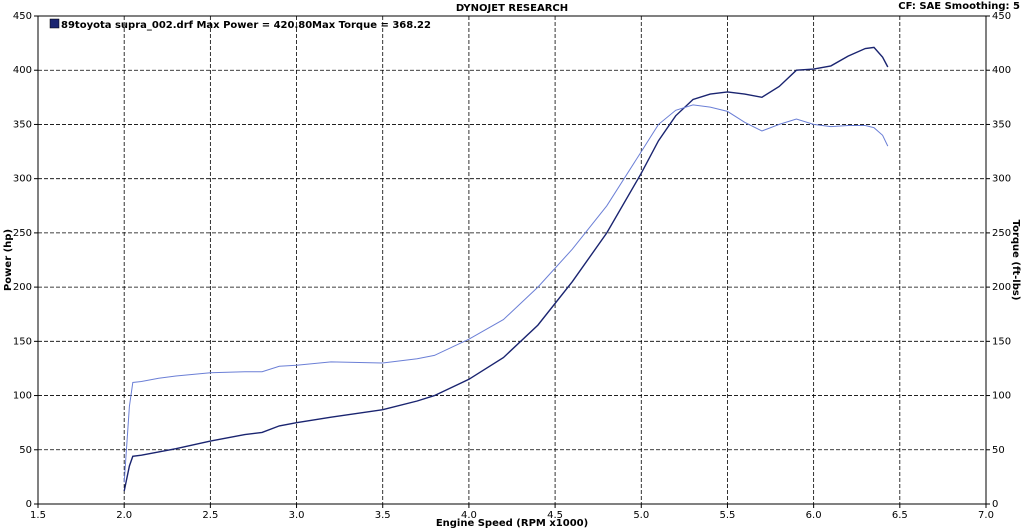  What do you see at coordinates (25, 450) in the screenshot?
I see `y-tick-label: 50` at bounding box center [25, 450].